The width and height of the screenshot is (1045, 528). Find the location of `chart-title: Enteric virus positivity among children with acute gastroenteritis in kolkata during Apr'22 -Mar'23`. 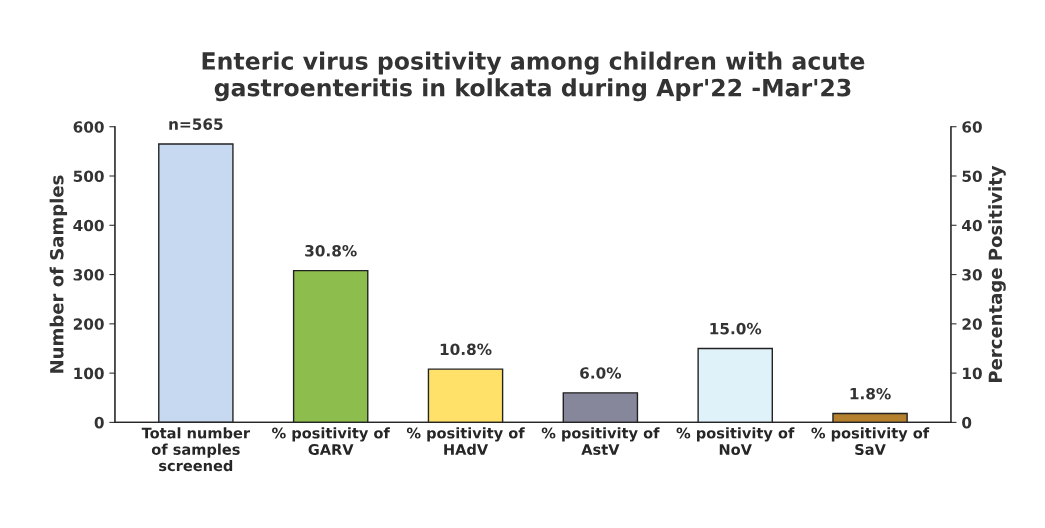

chart-title: Enteric virus positivity among children with acute gastroenteritis in kolkata during Apr'22 -Mar'23 is located at coordinates (533, 76).